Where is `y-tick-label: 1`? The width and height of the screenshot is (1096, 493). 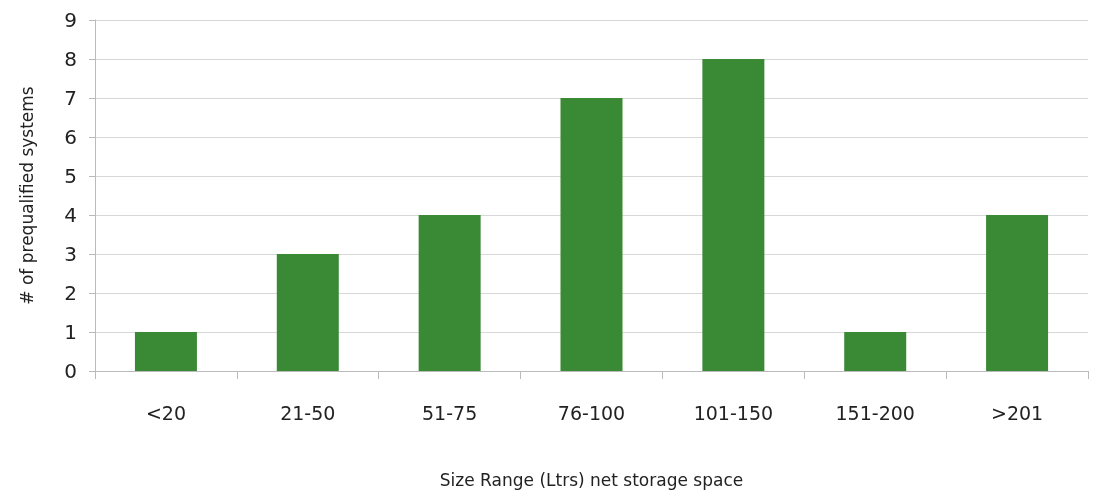
y-tick-label: 1 is located at coordinates (70, 332).